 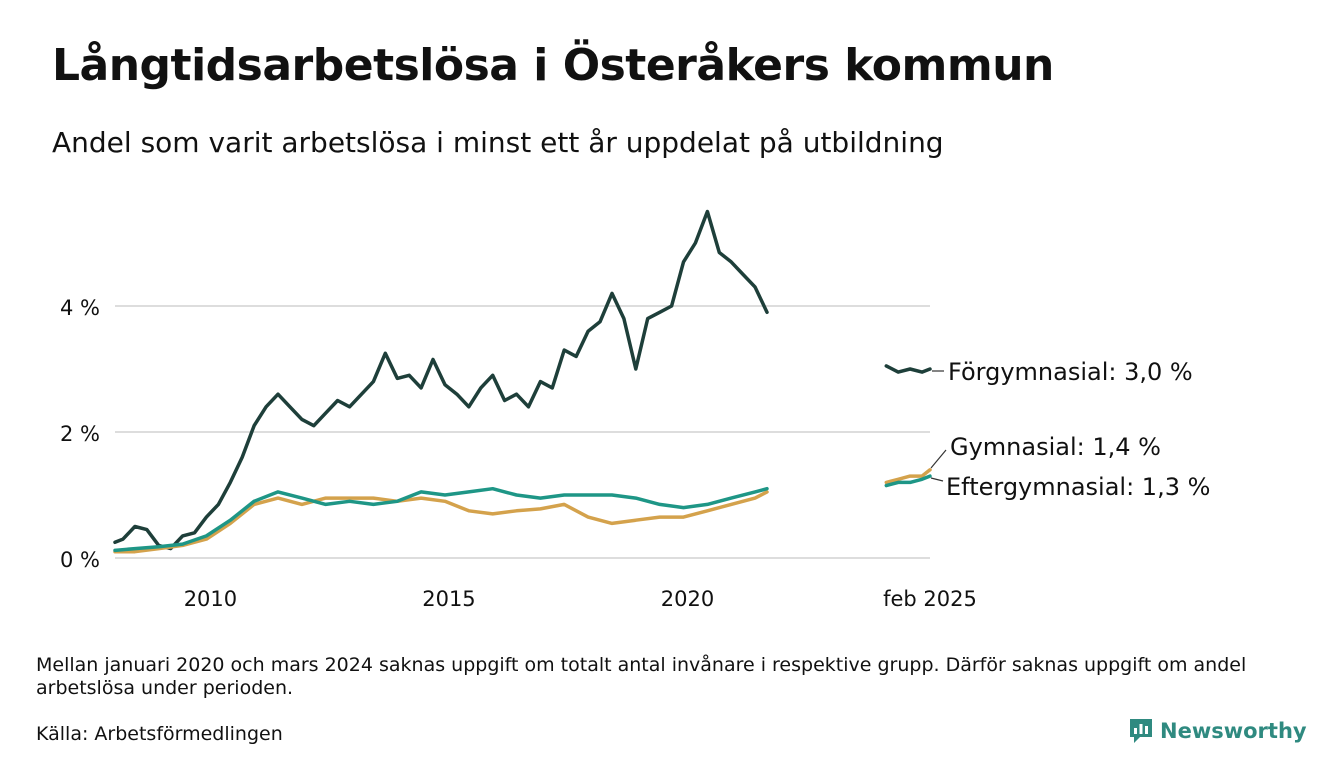 I want to click on brand-logo: Newsworthy, so click(x=1217, y=731).